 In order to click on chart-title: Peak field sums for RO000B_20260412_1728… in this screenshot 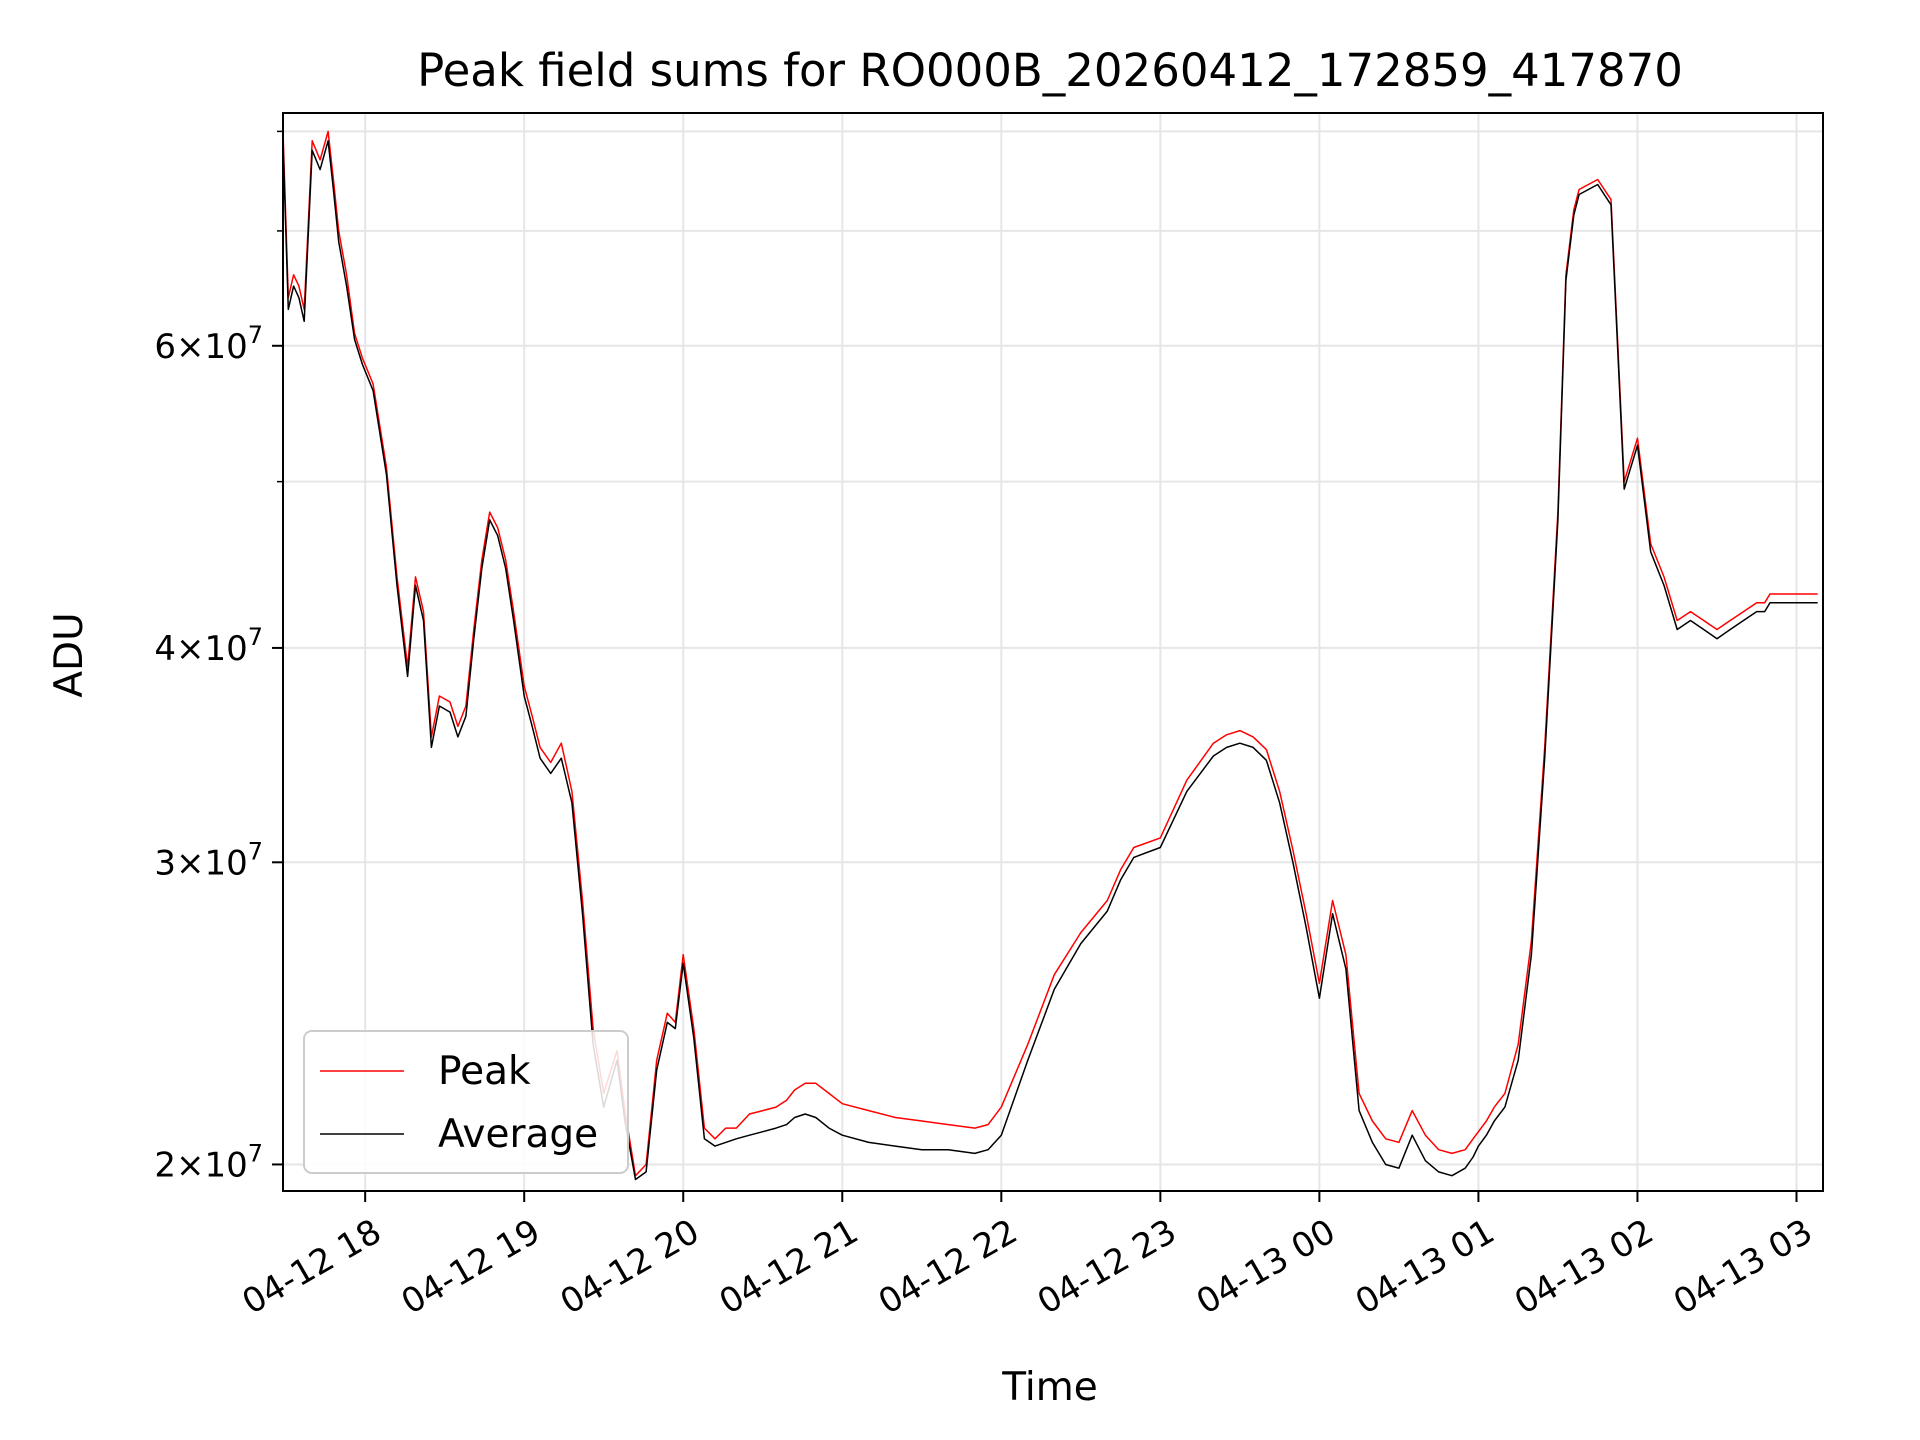, I will do `click(1050, 70)`.